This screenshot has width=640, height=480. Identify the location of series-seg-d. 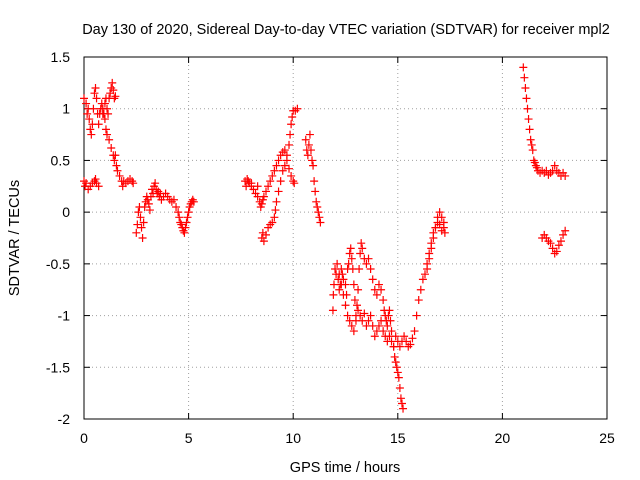
(165, 210).